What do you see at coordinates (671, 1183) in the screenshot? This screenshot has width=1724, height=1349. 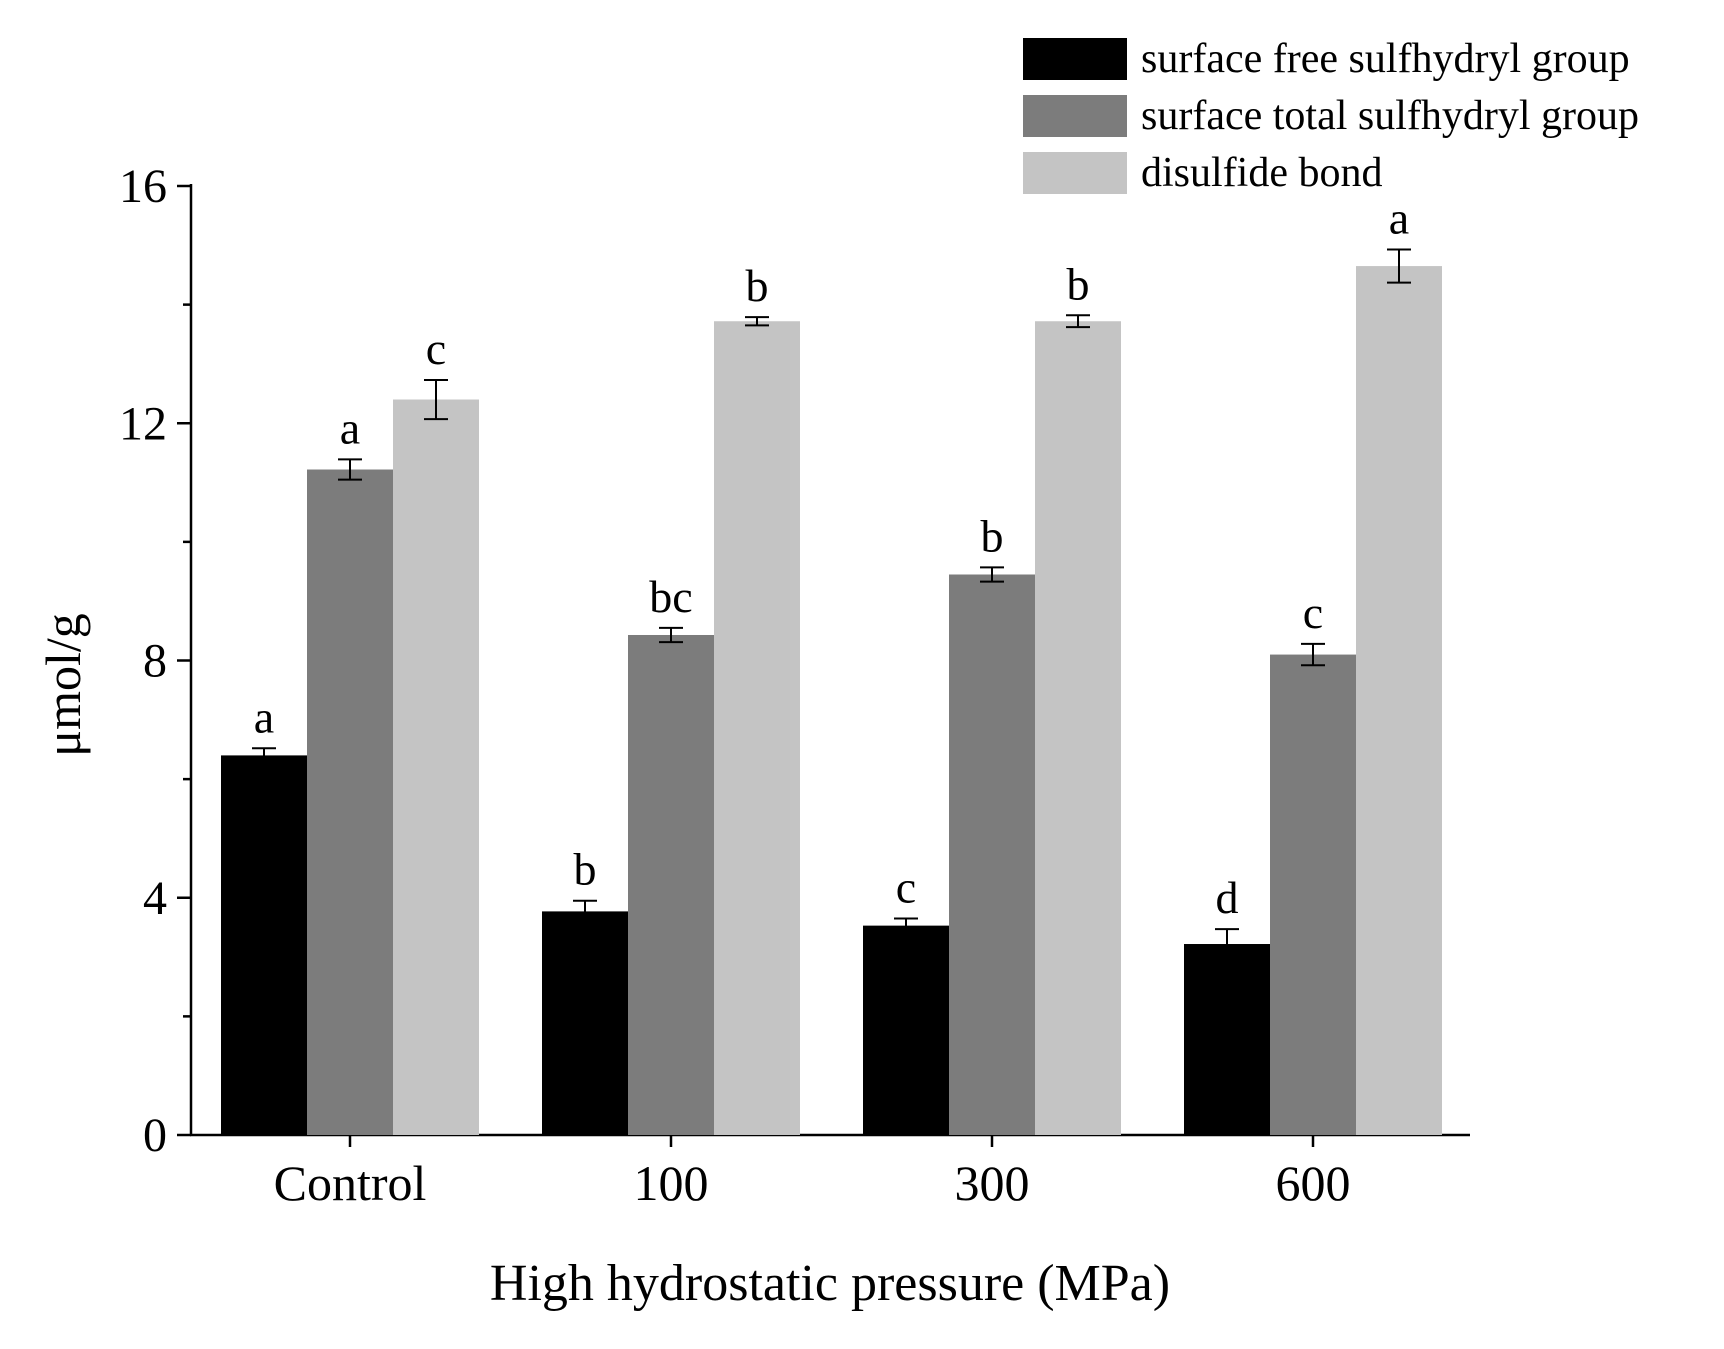 I see `x-tick-label: 100` at bounding box center [671, 1183].